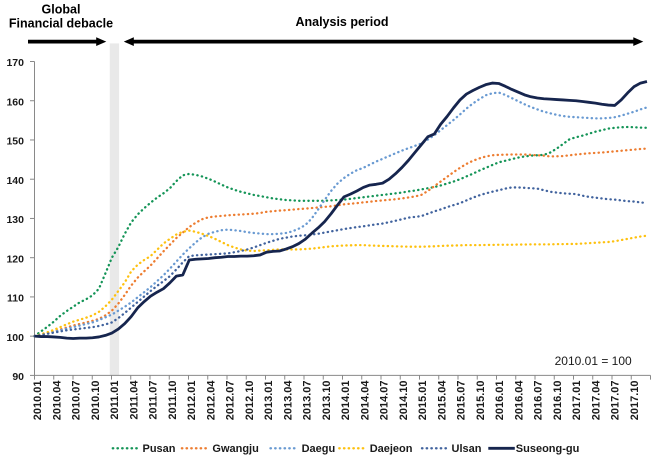  What do you see at coordinates (15, 259) in the screenshot?
I see `svg-text: 120` at bounding box center [15, 259].